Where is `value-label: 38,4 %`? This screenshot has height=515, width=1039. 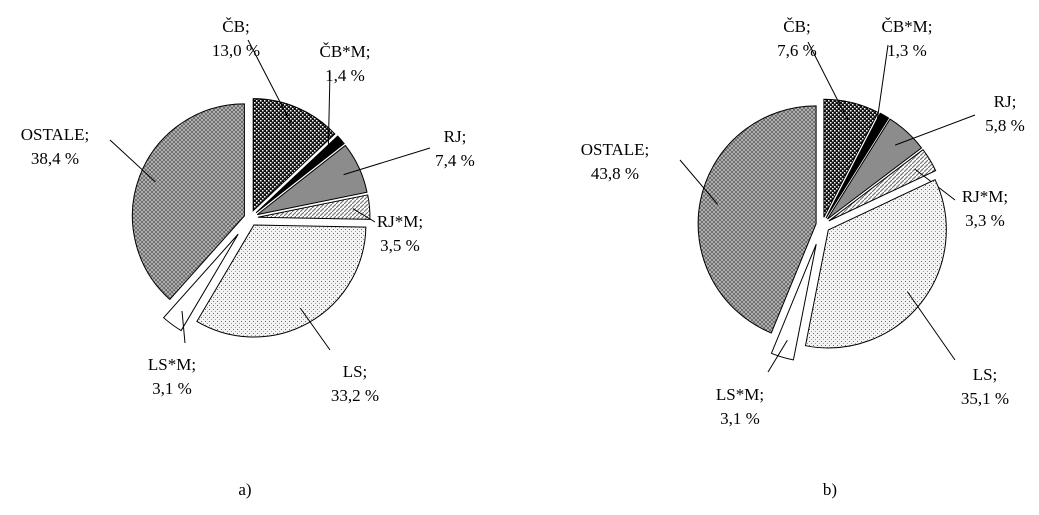
value-label: 38,4 % is located at coordinates (55, 158).